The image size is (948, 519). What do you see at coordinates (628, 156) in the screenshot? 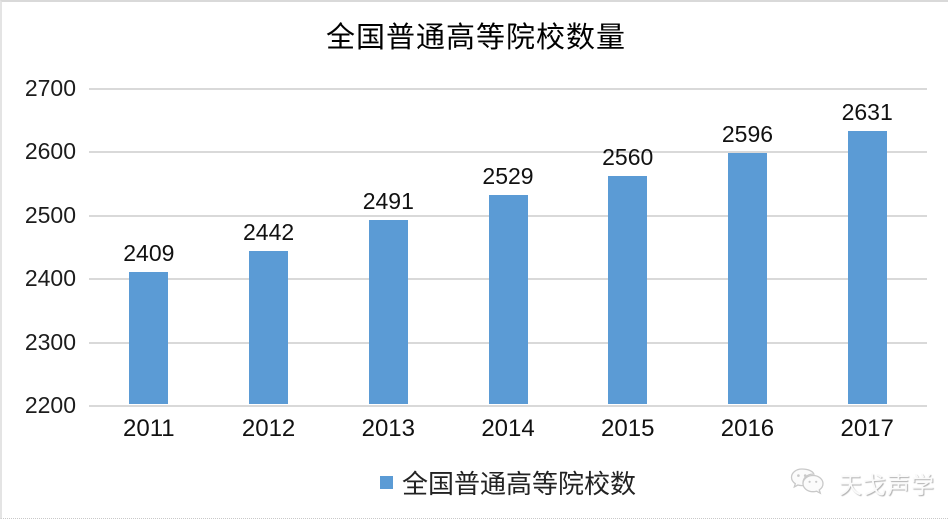
I see `bar-value-label: 2560` at bounding box center [628, 156].